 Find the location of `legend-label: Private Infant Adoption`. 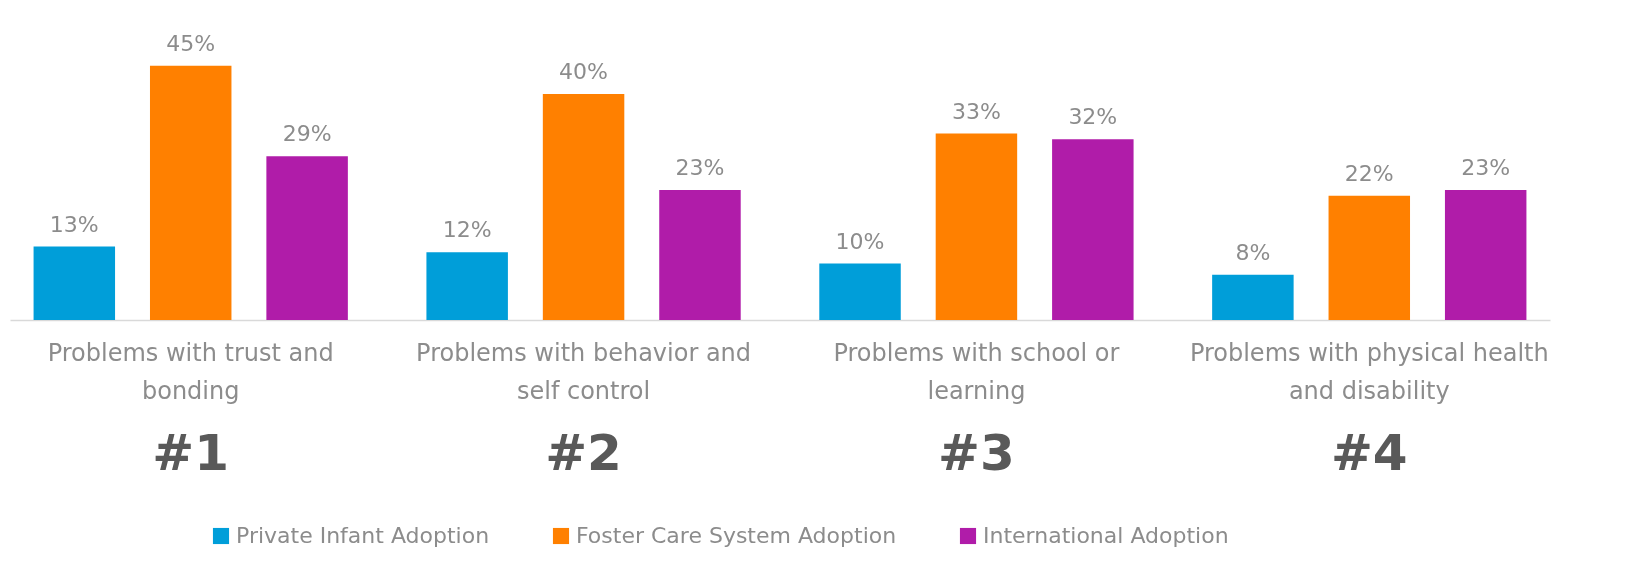

legend-label: Private Infant Adoption is located at coordinates (363, 535).